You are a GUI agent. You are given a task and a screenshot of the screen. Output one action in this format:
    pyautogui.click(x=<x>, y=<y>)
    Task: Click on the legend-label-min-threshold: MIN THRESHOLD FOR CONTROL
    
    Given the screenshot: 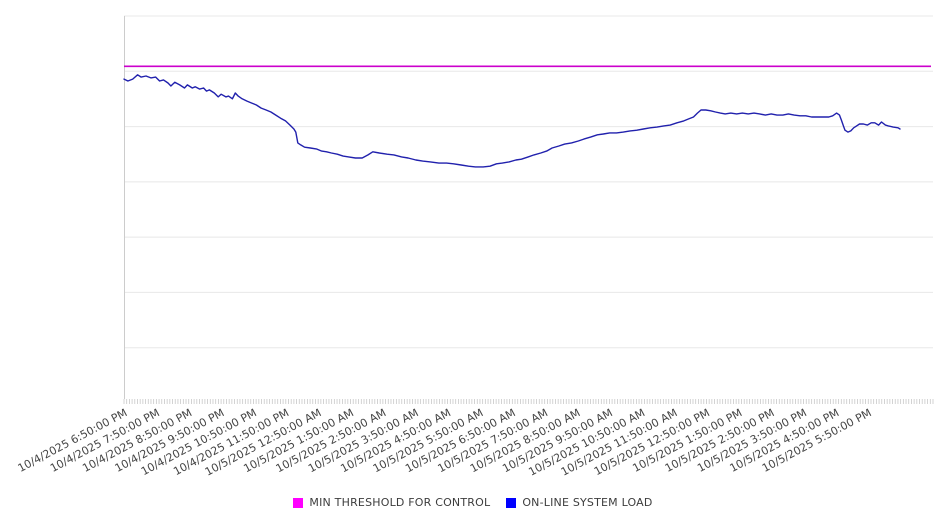 What is the action you would take?
    pyautogui.click(x=400, y=502)
    